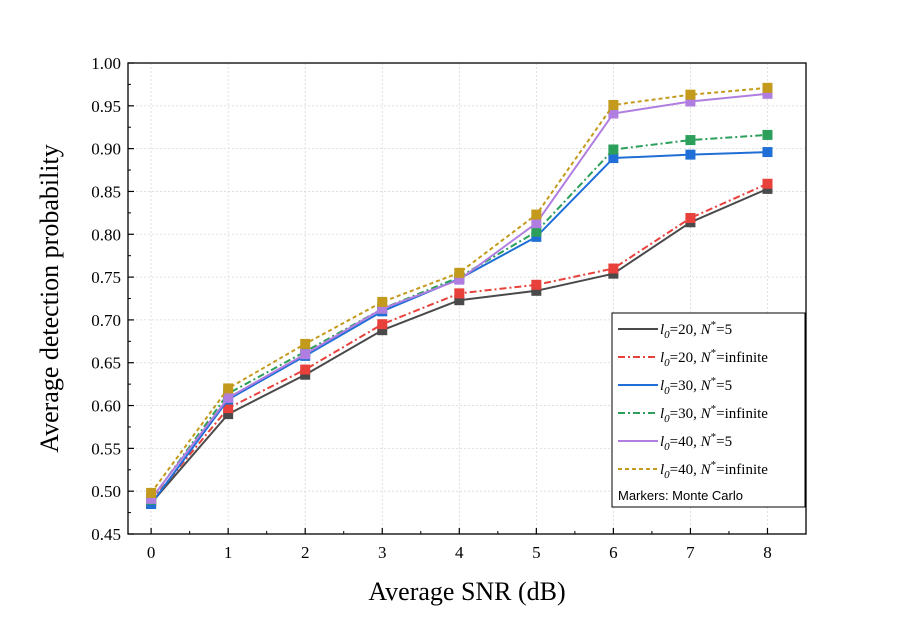 The width and height of the screenshot is (897, 627). What do you see at coordinates (680, 495) in the screenshot?
I see `legend-note: Markers: Monte Carlo` at bounding box center [680, 495].